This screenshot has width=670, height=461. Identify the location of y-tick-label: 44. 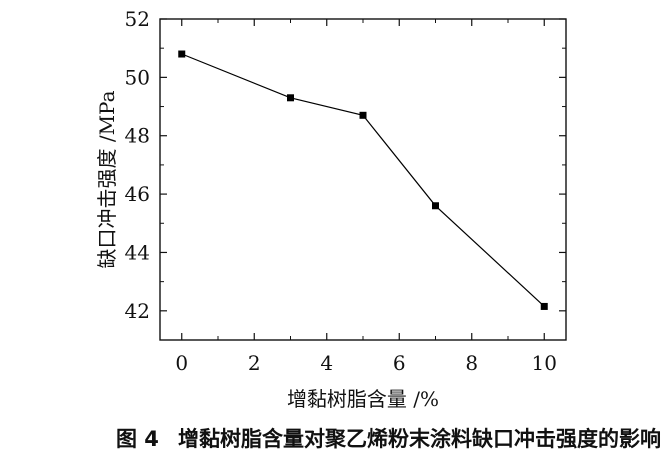
(137, 252).